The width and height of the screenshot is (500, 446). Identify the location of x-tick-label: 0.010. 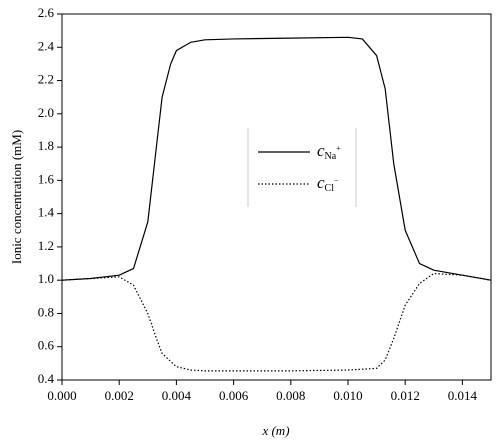
(347, 395).